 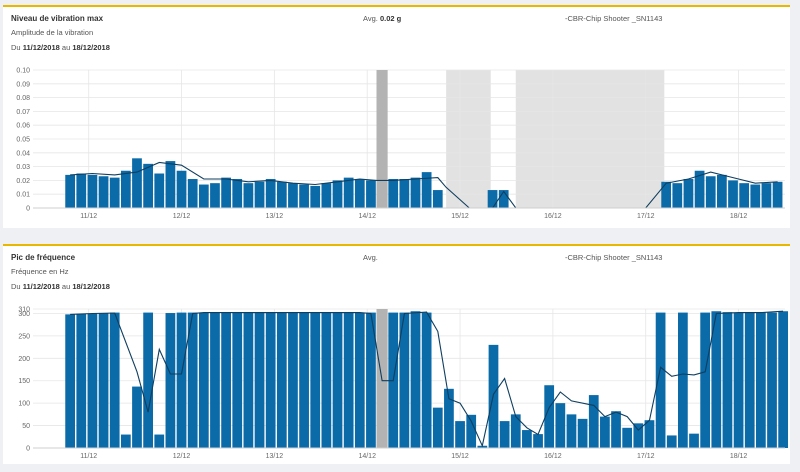 I want to click on avg-value: 0.02 g, so click(x=390, y=18).